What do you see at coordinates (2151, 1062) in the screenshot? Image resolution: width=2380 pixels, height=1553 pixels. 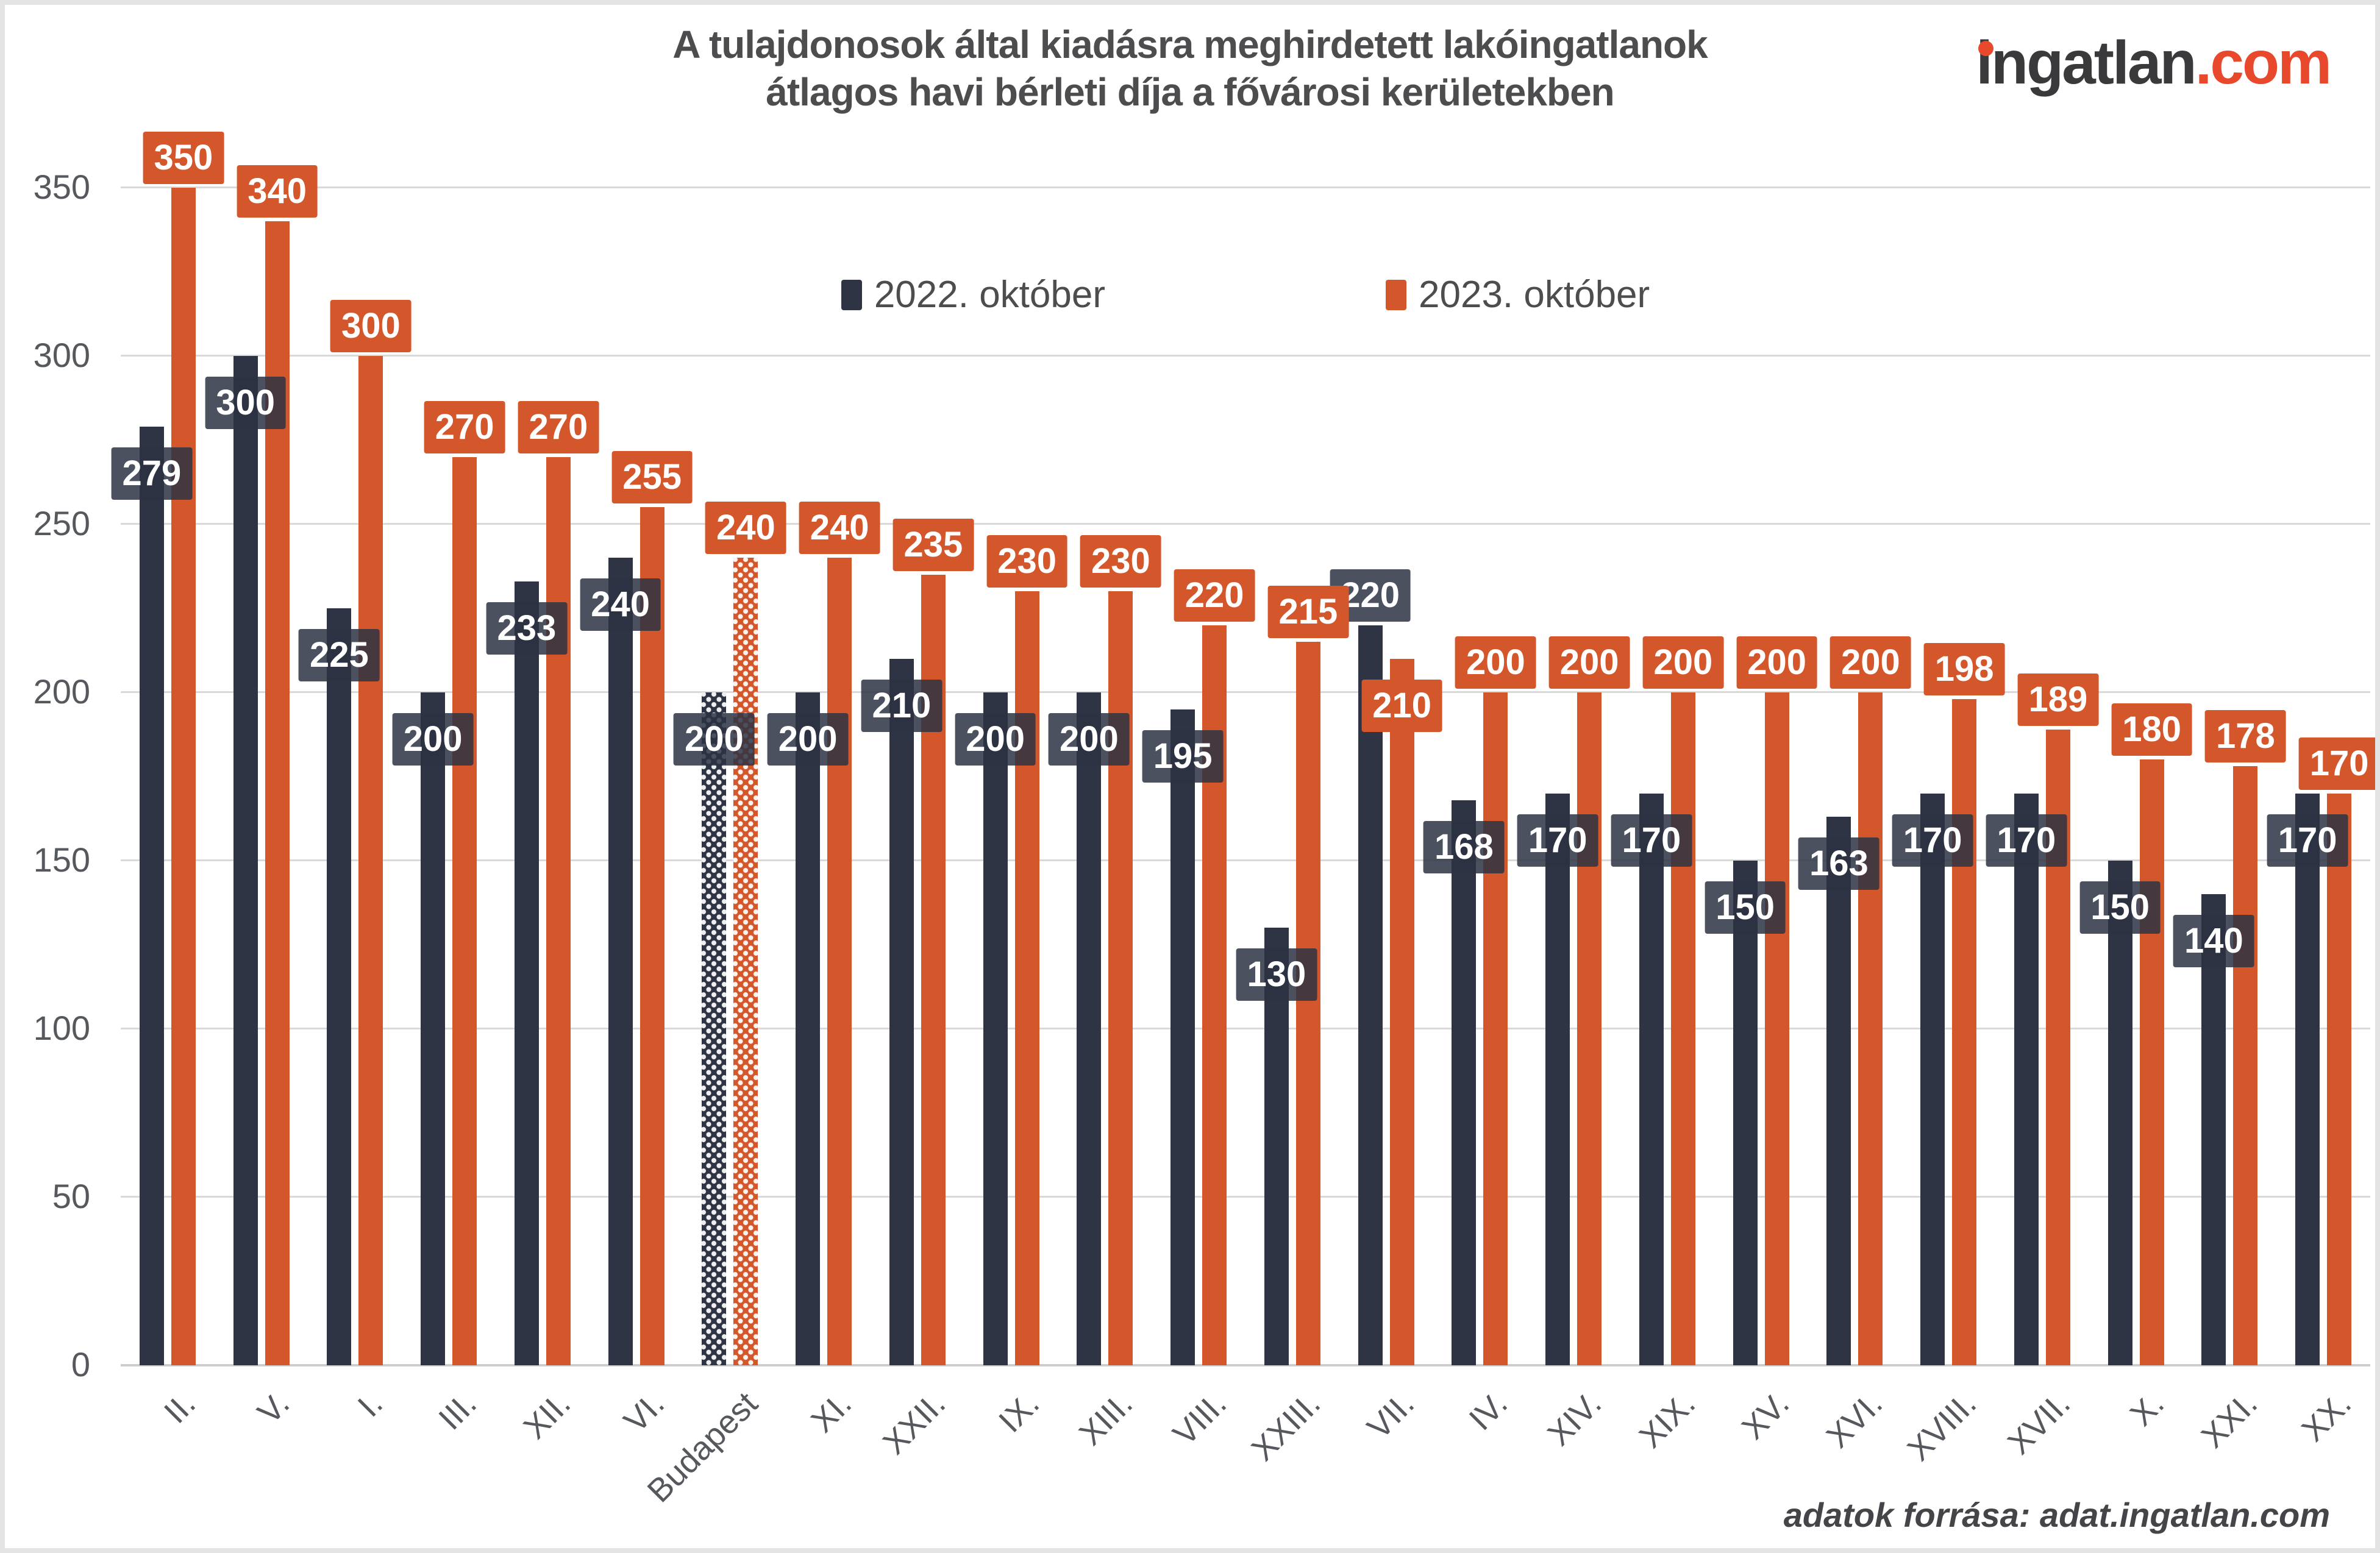 I see `bar-2023-X.` at bounding box center [2151, 1062].